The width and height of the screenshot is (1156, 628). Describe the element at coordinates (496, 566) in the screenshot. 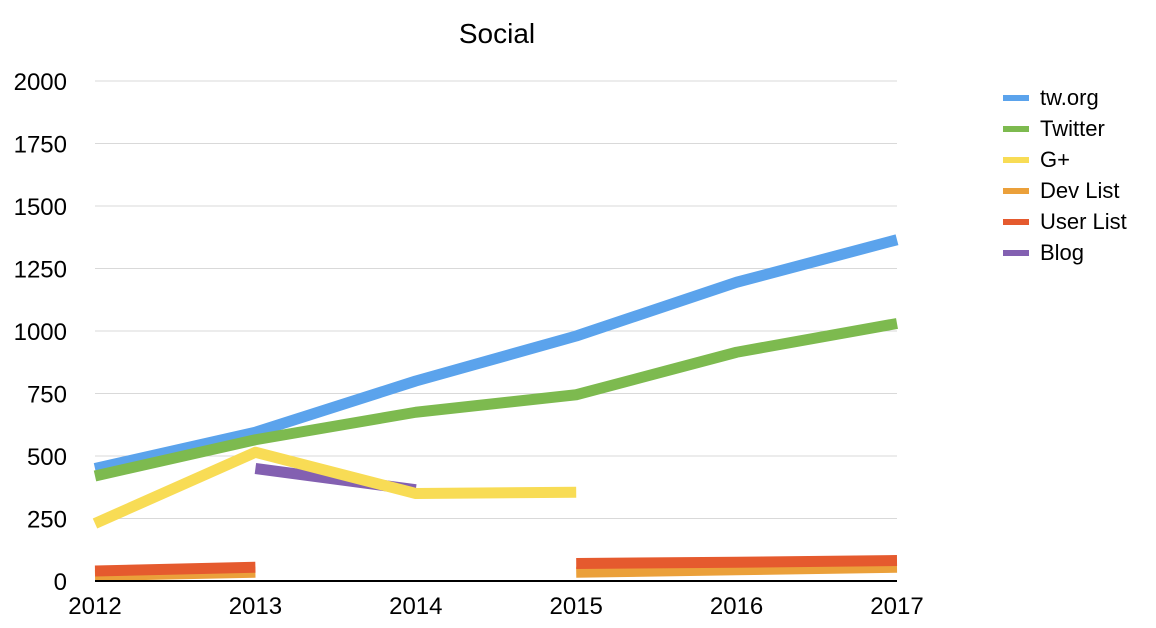

I see `series-user-list` at that location.